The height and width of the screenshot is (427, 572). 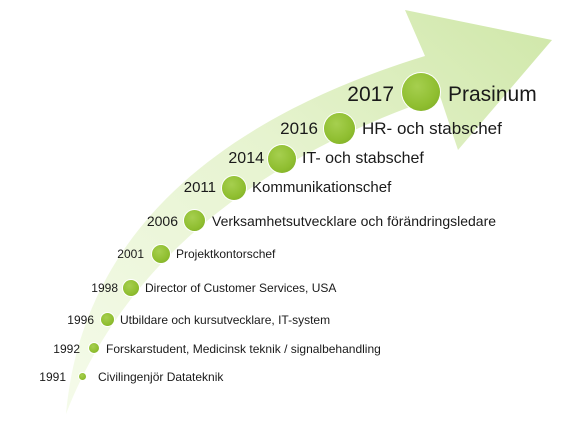 What do you see at coordinates (199, 187) in the screenshot?
I see `milestone-year: 2011` at bounding box center [199, 187].